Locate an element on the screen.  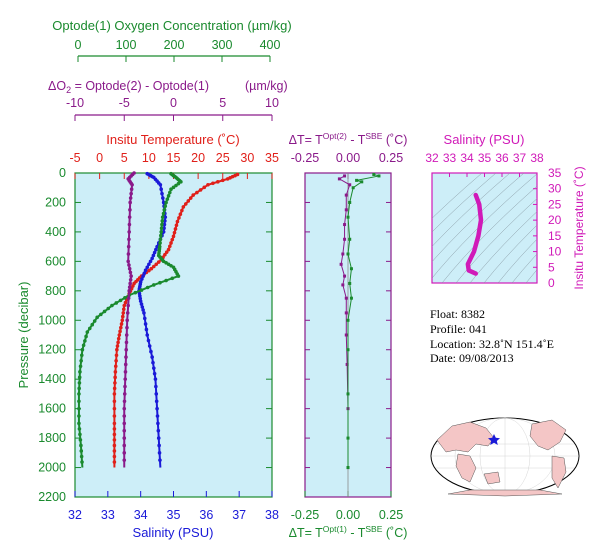
temperature-axis-label: Insitu Temperature (˚C) is located at coordinates (172, 139).